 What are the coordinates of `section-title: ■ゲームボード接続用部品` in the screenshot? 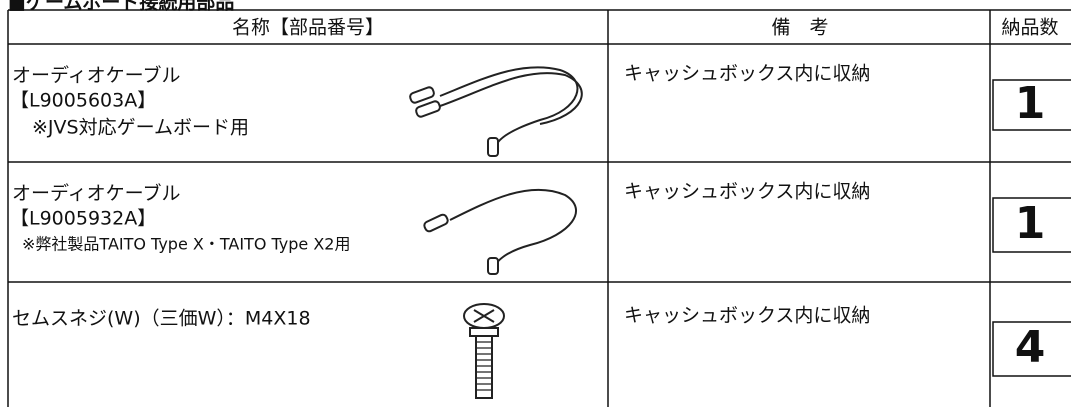 It's located at (121, 7).